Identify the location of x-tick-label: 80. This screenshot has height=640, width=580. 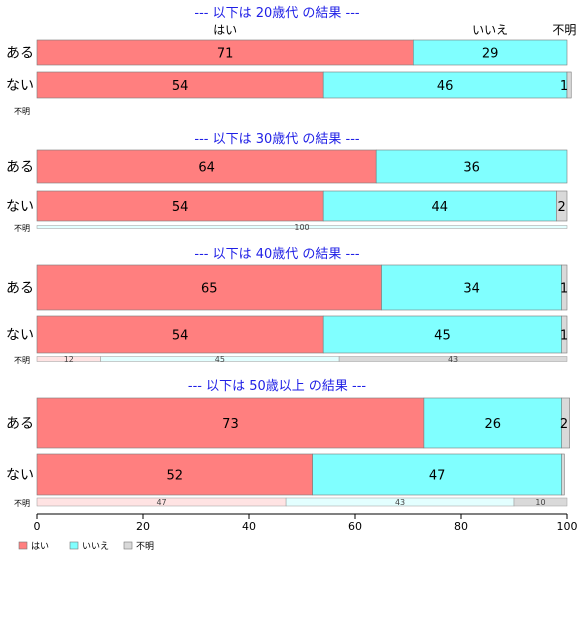
(461, 526).